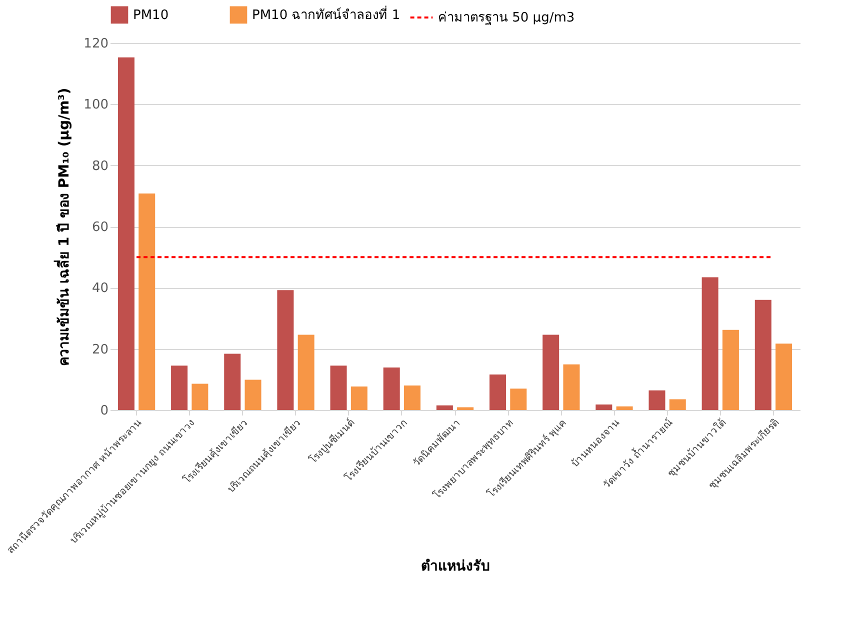 This screenshot has height=626, width=844. What do you see at coordinates (100, 350) in the screenshot?
I see `y-tick-label: 20` at bounding box center [100, 350].